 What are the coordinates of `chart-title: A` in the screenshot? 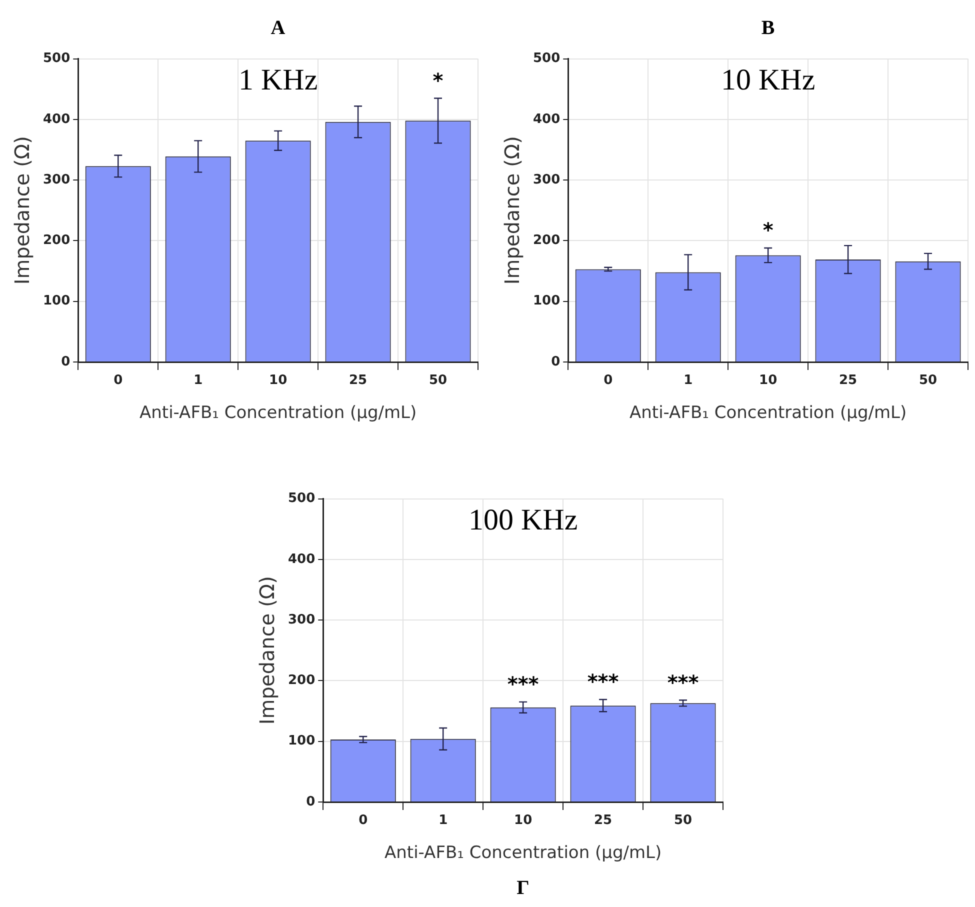 It's located at (278, 28).